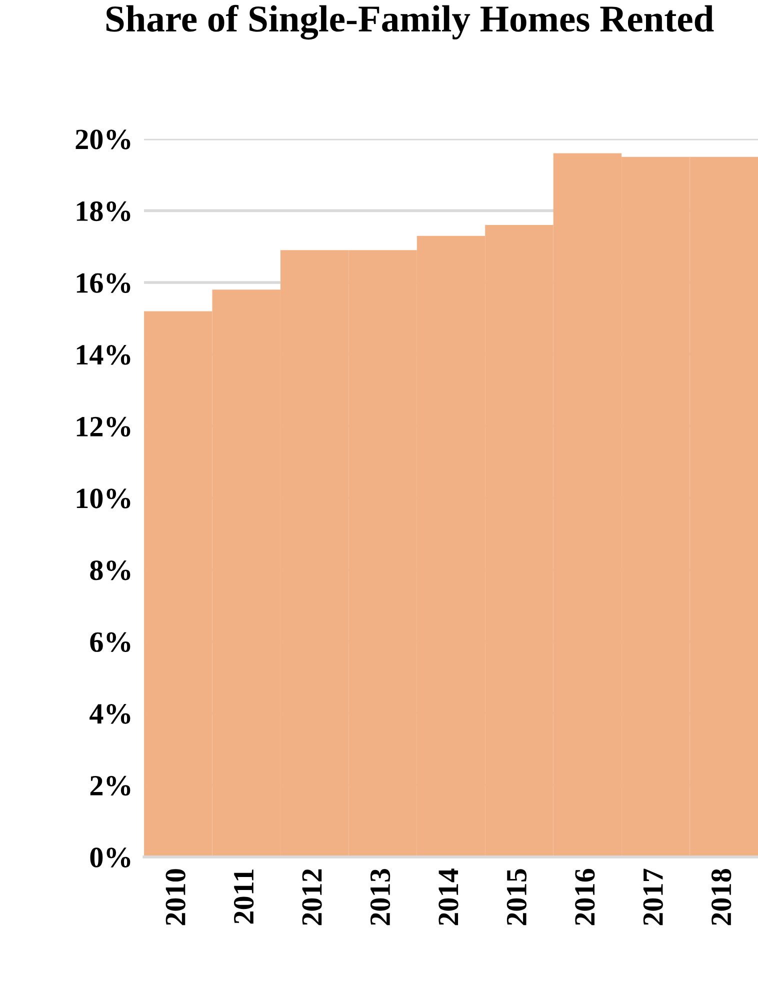 This screenshot has height=985, width=758. Describe the element at coordinates (585, 897) in the screenshot. I see `x-tick-label: 2016` at that location.